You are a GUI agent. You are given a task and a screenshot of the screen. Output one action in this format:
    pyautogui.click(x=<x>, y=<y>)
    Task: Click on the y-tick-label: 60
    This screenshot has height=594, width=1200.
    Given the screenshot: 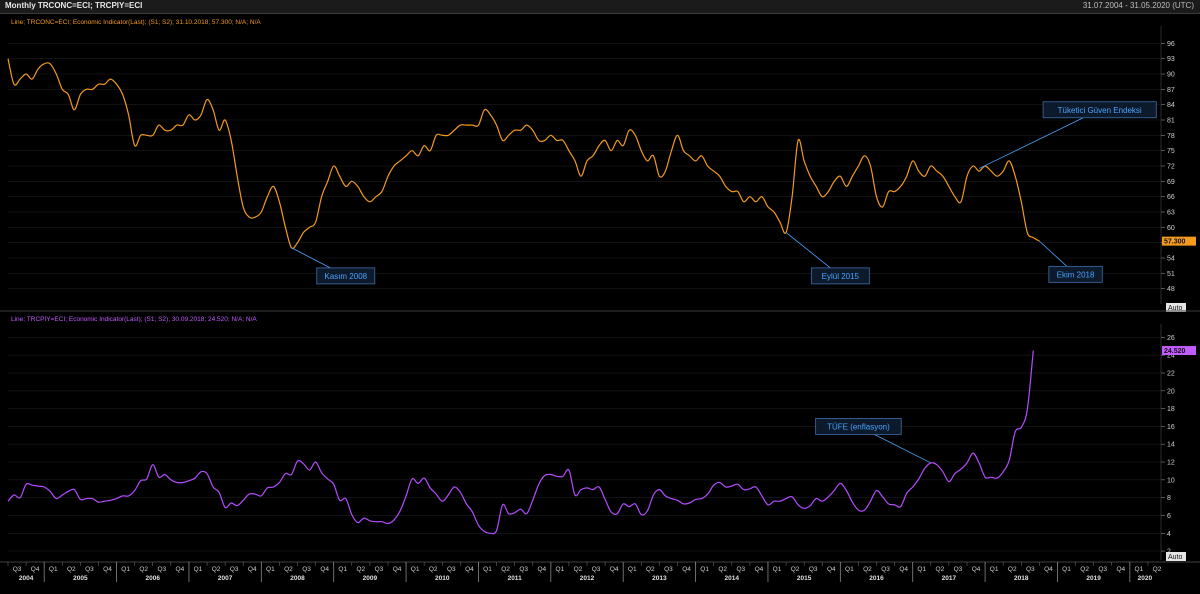 What is the action you would take?
    pyautogui.click(x=1171, y=228)
    